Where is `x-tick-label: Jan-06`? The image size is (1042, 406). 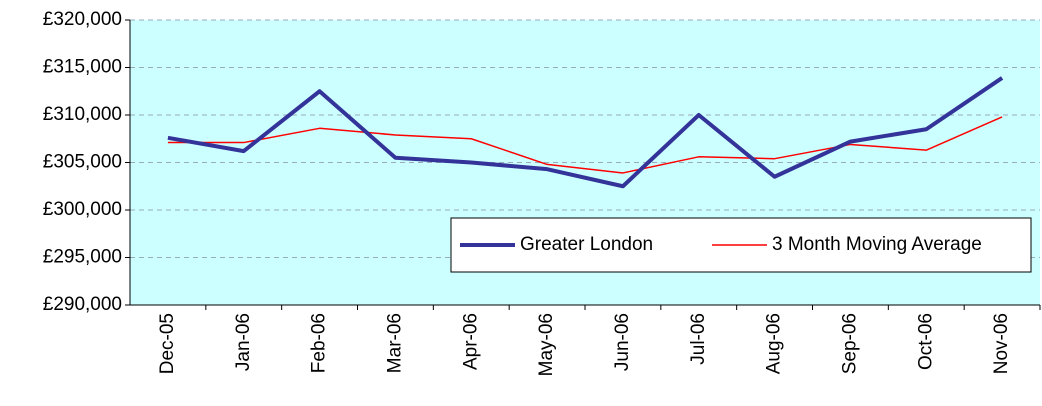
x-tick-label: Jan-06 is located at coordinates (243, 342).